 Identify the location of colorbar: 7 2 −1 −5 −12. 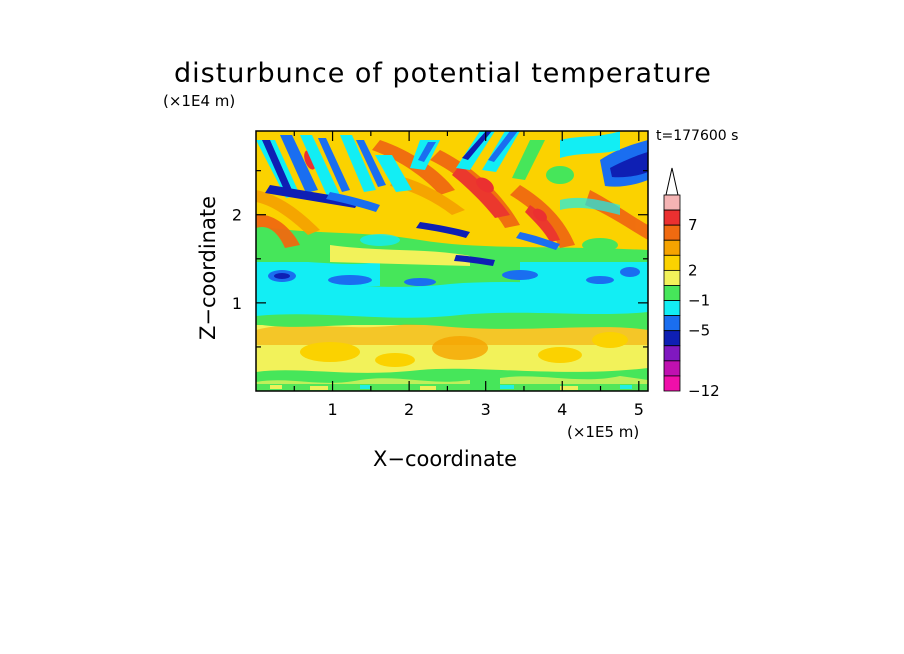
(691, 283).